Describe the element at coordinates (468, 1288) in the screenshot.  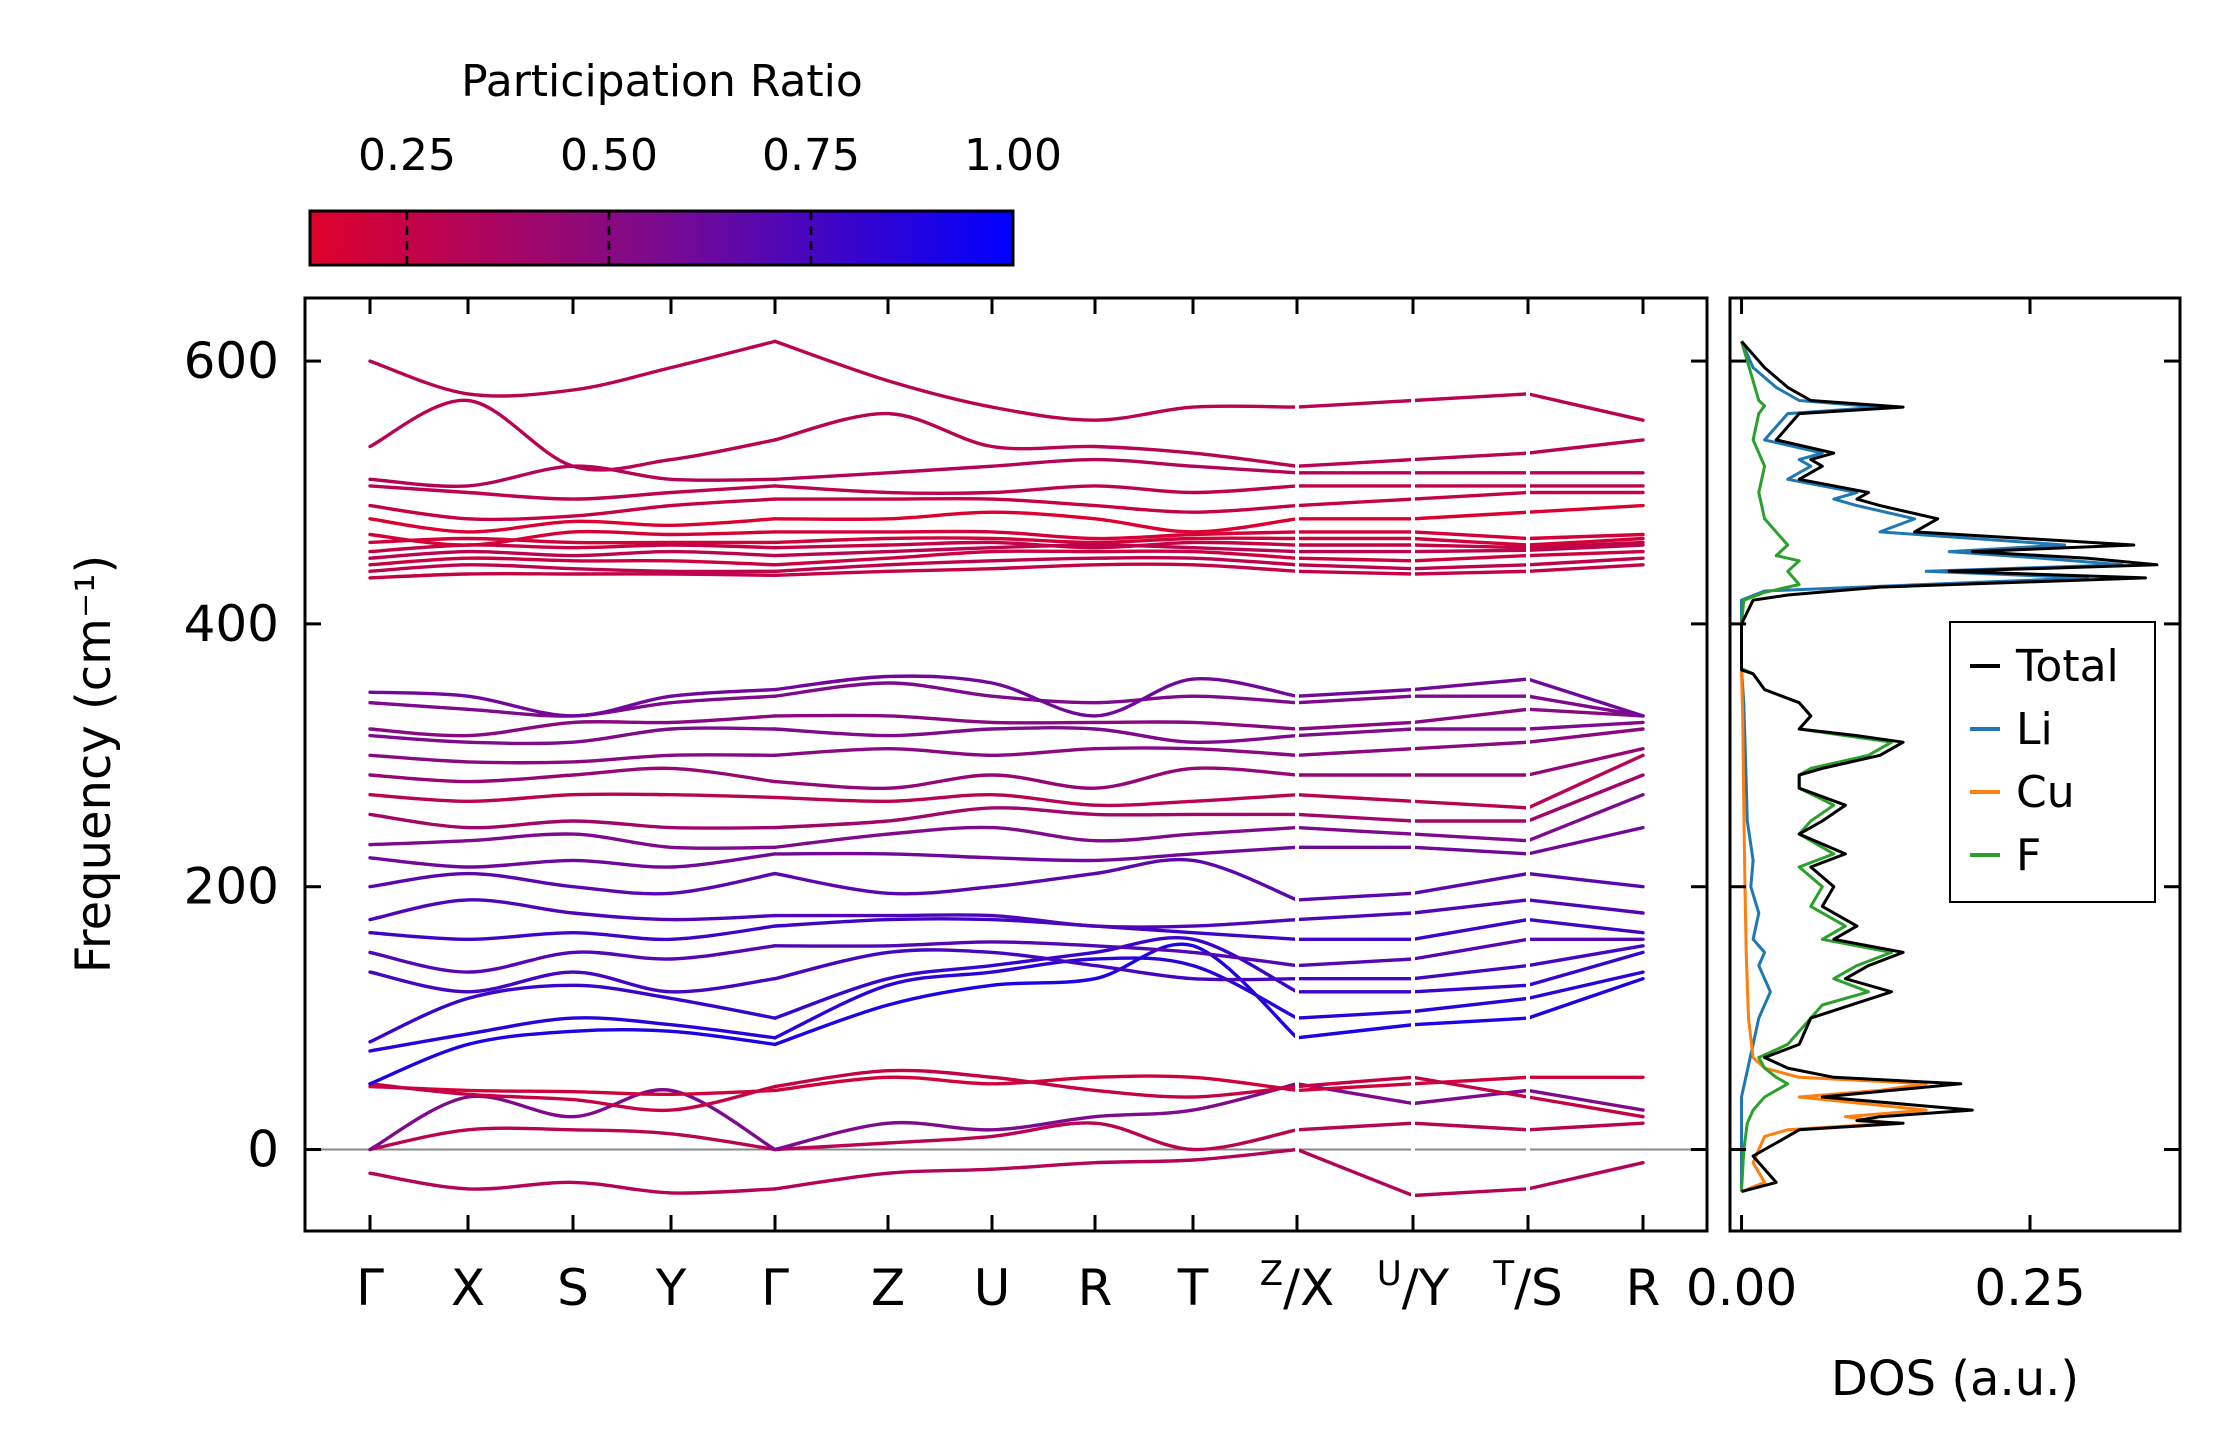
I see `k-point-label: X` at that location.